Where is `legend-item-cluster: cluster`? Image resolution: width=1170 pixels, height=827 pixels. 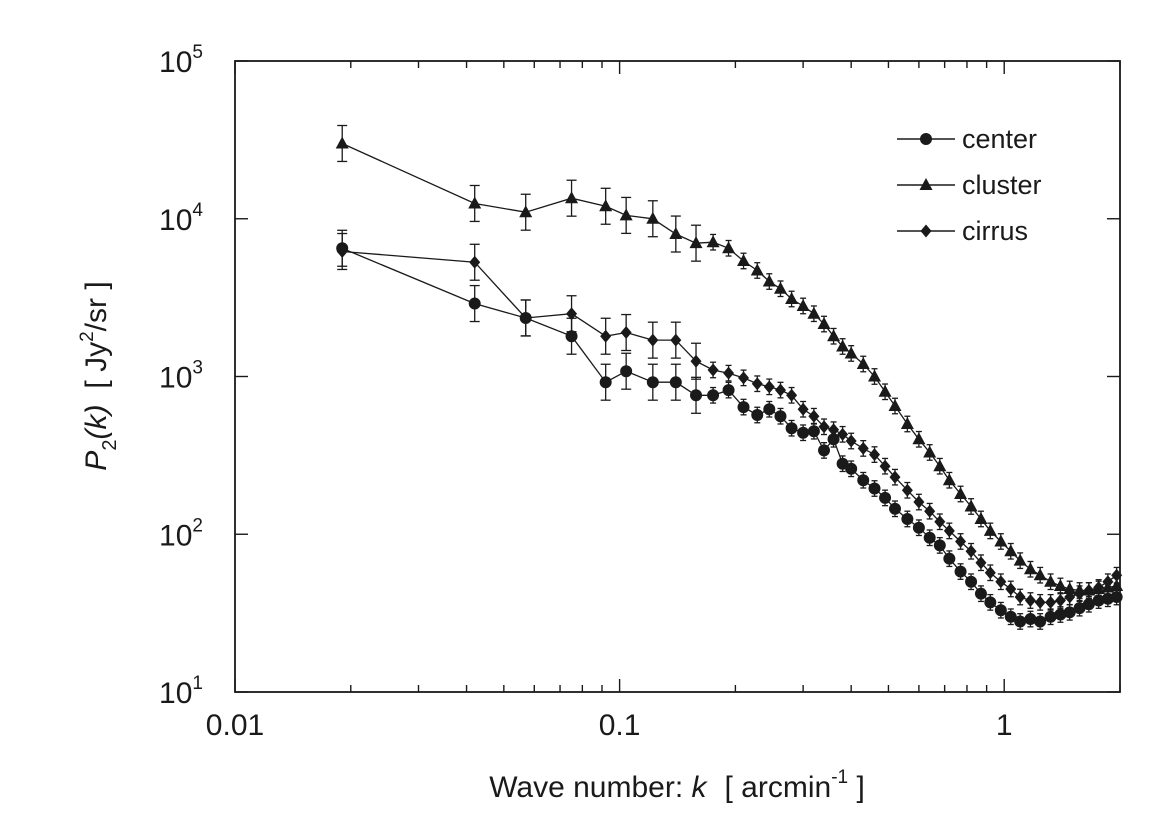 legend-item-cluster: cluster is located at coordinates (969, 185).